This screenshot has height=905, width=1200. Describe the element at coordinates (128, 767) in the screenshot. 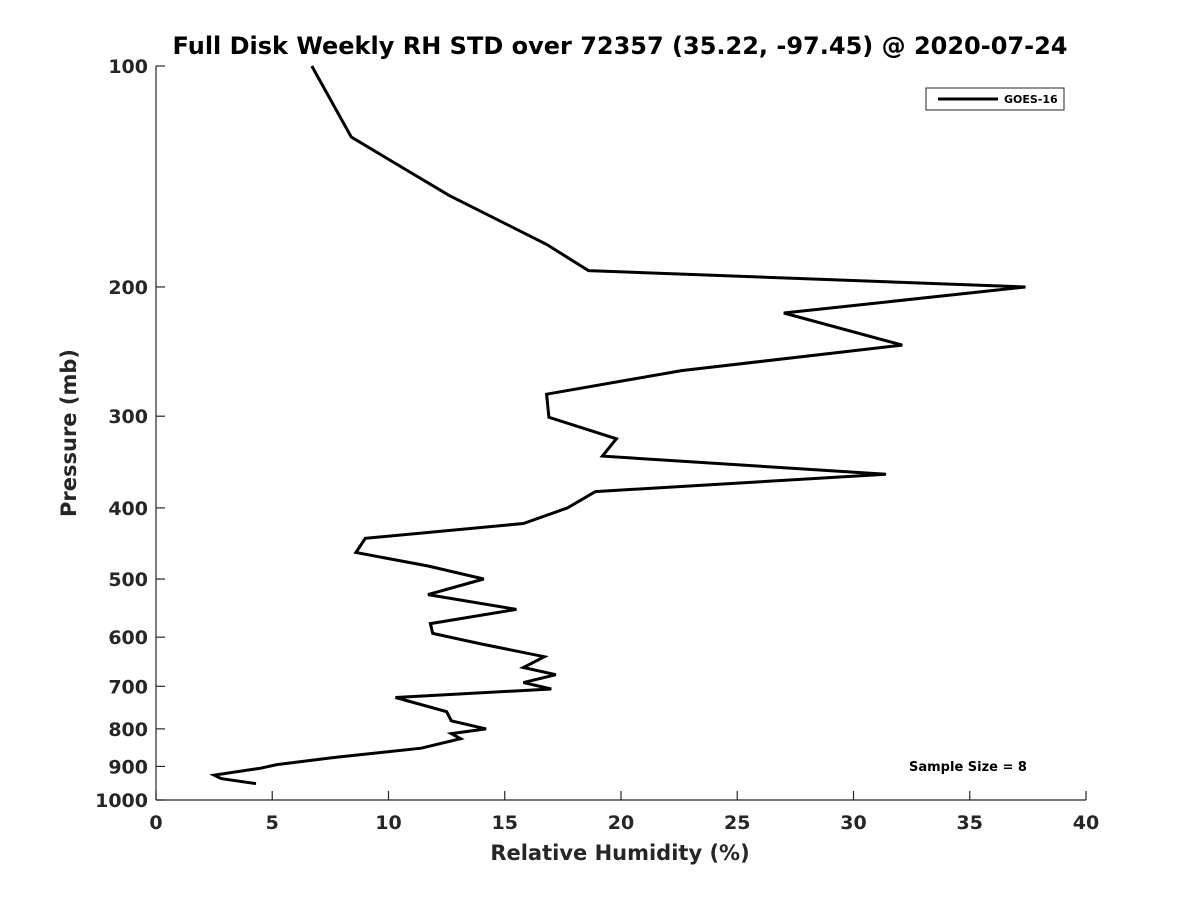

I see `y-tick-label: 900` at that location.